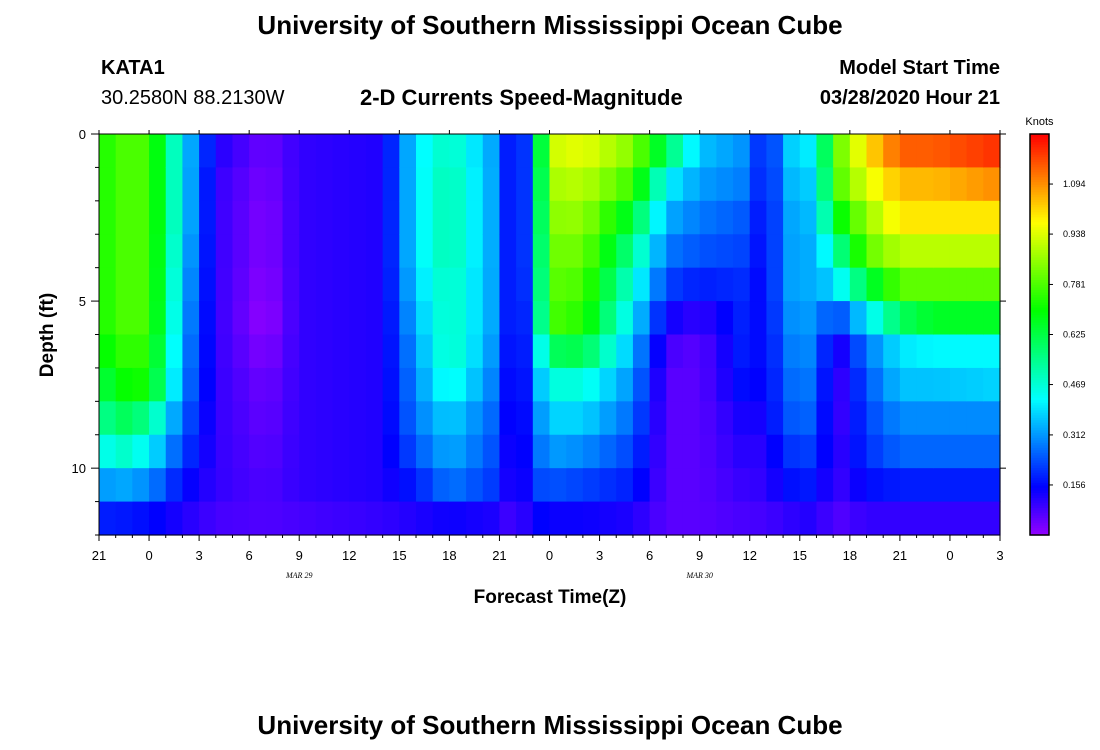 The height and width of the screenshot is (750, 1100). I want to click on colorbar-tick-label: 0.625, so click(1074, 335).